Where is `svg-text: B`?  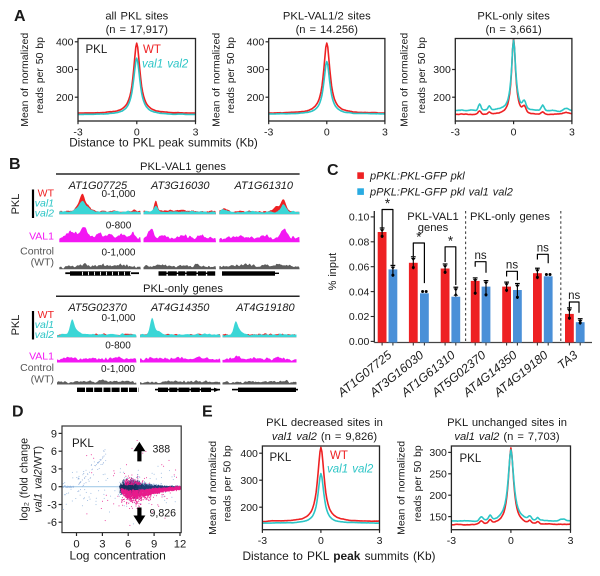
svg-text: B is located at coordinates (15, 164).